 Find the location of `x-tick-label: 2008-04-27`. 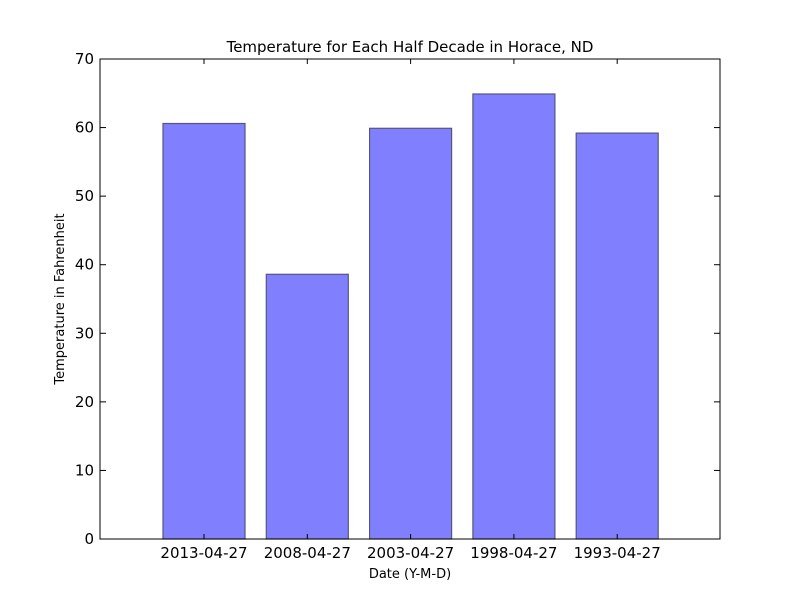

x-tick-label: 2008-04-27 is located at coordinates (307, 553).